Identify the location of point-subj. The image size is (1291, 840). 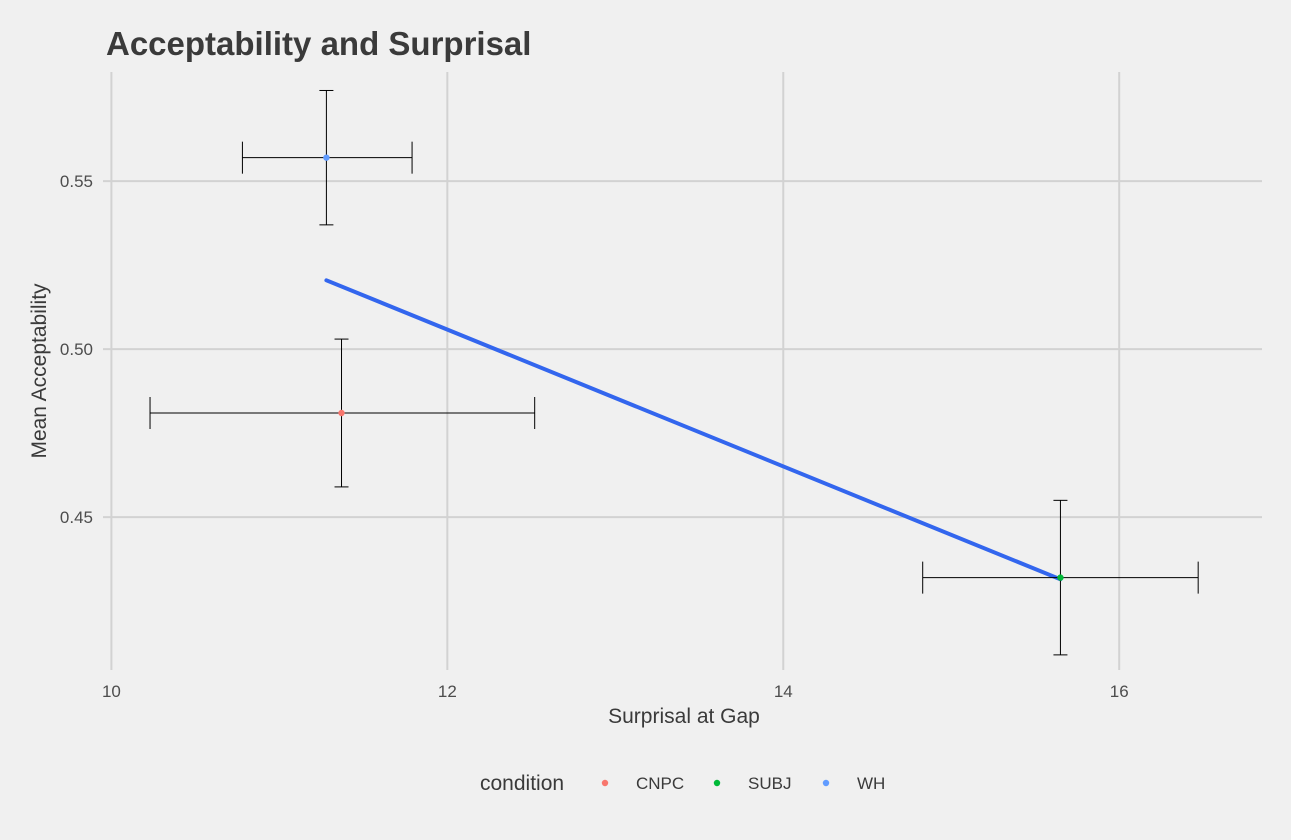
(1060, 577).